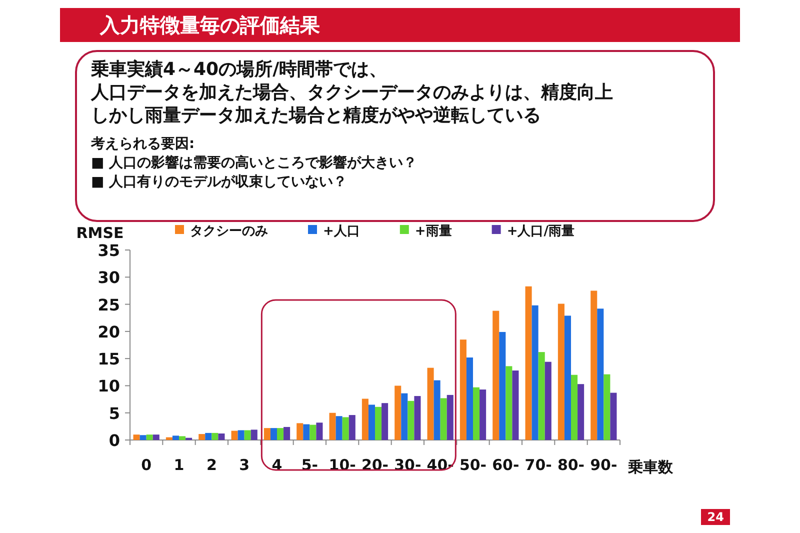  Describe the element at coordinates (109, 304) in the screenshot. I see `y-tick-label: 25` at that location.